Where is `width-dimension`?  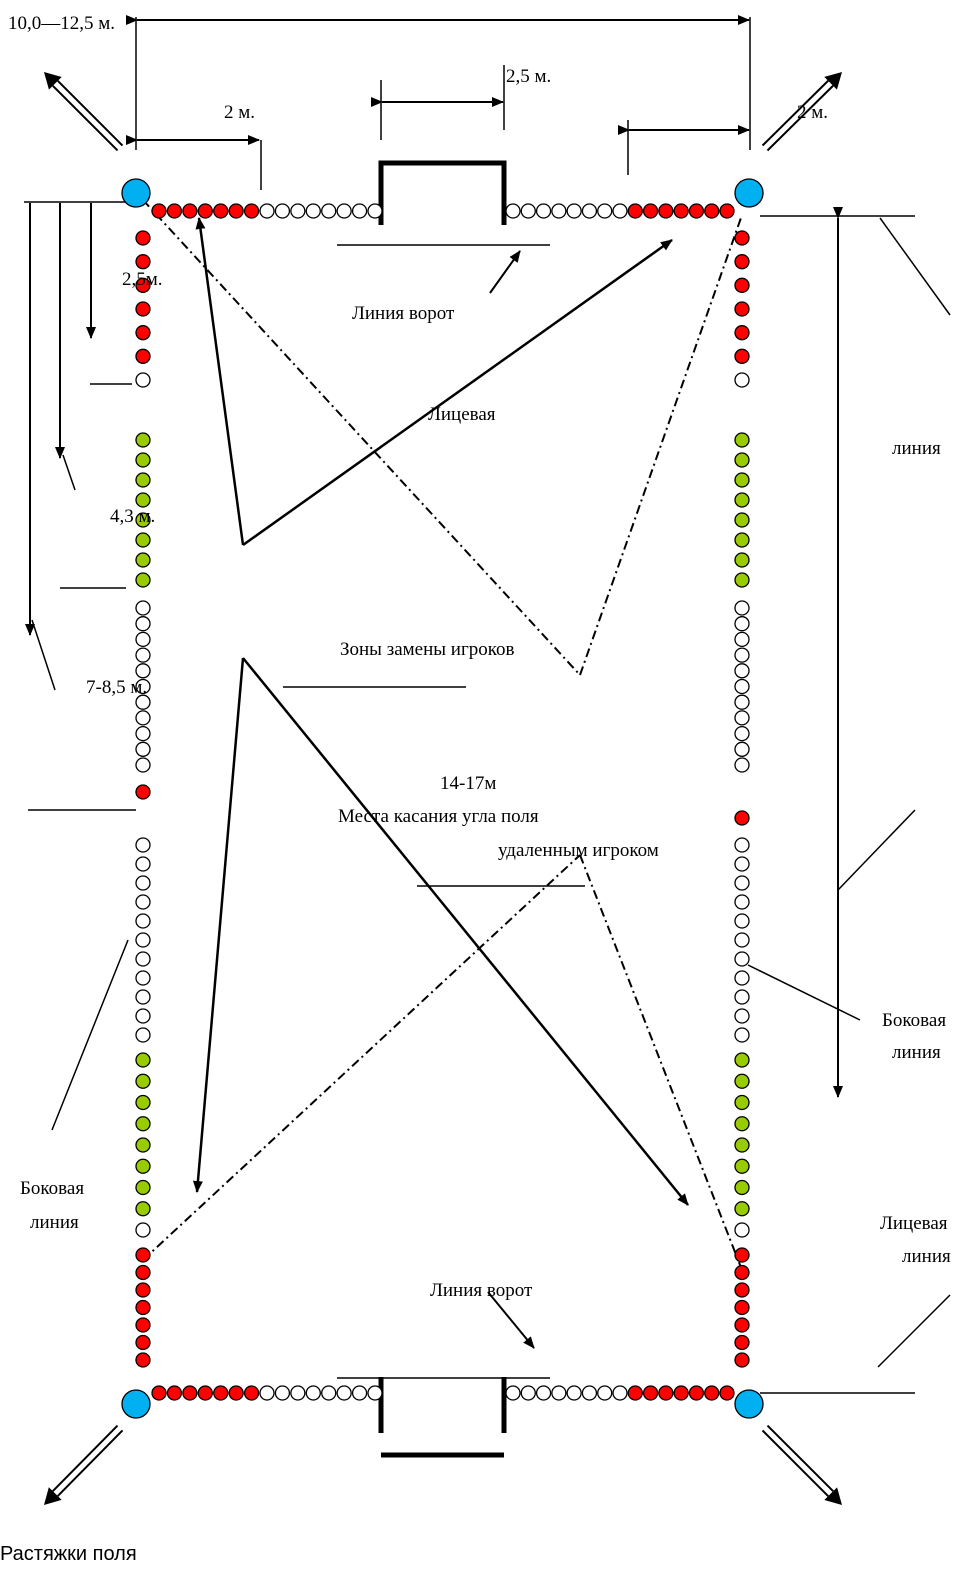
width-dimension is located at coordinates (438, 82).